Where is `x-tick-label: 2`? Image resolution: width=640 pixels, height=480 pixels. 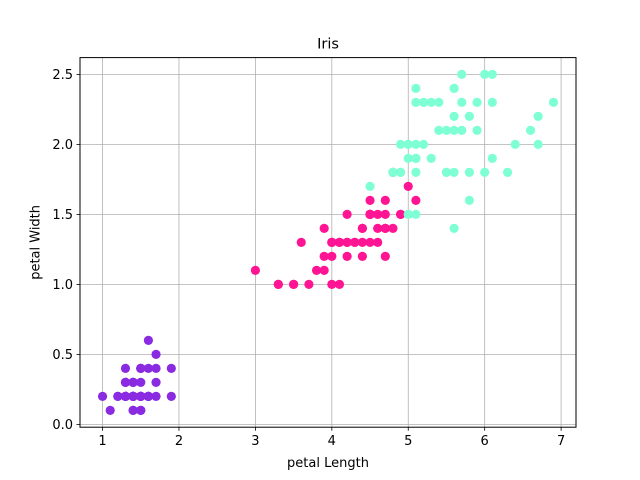
x-tick-label: 2 is located at coordinates (179, 441).